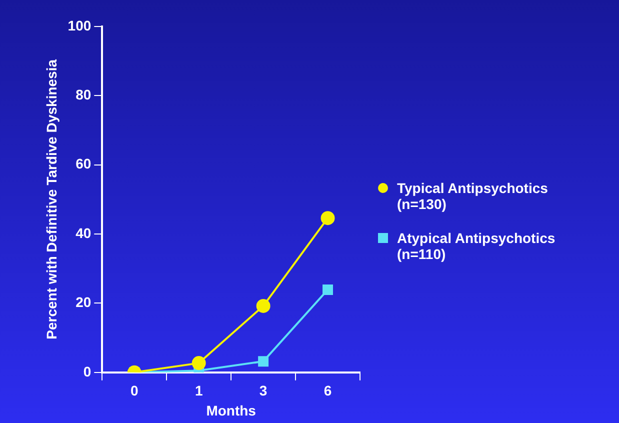 This screenshot has width=619, height=423. I want to click on y-tick-label: 0, so click(87, 371).